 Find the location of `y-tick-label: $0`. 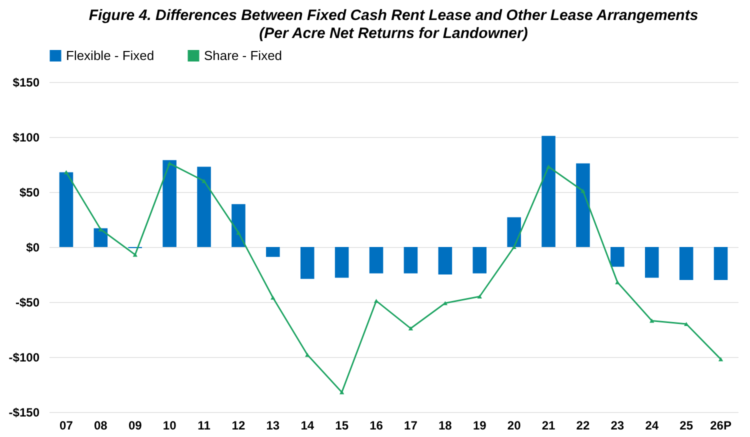

y-tick-label: $0 is located at coordinates (33, 247).